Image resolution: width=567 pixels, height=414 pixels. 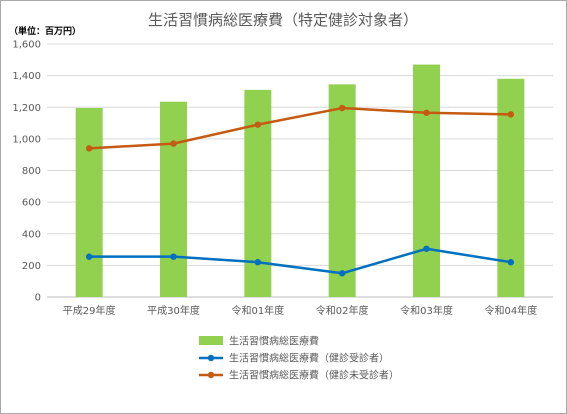 What do you see at coordinates (26, 139) in the screenshot?
I see `y-tick-label: 1,000` at bounding box center [26, 139].